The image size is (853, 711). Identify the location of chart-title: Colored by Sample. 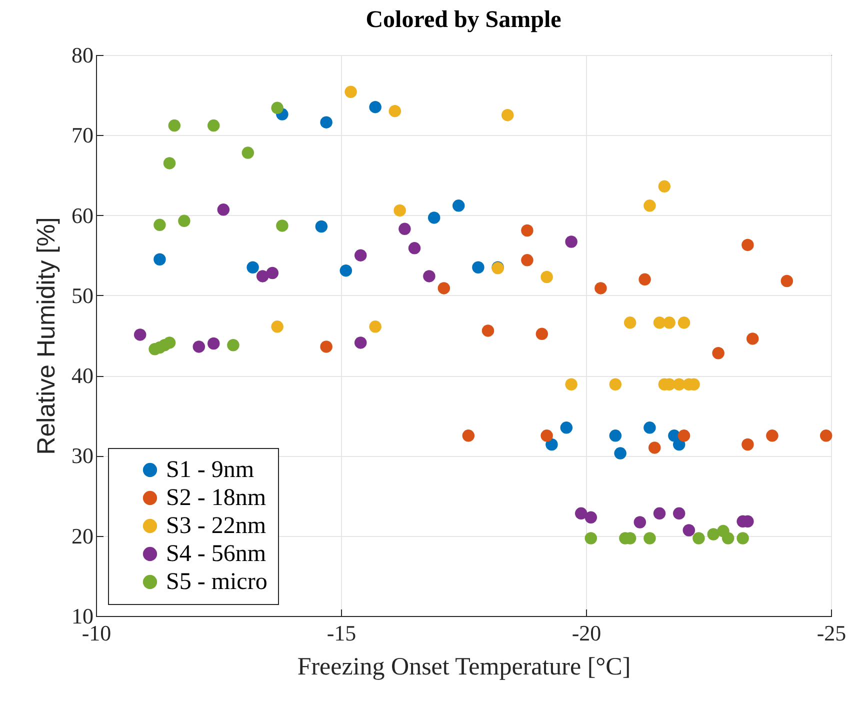
(464, 20).